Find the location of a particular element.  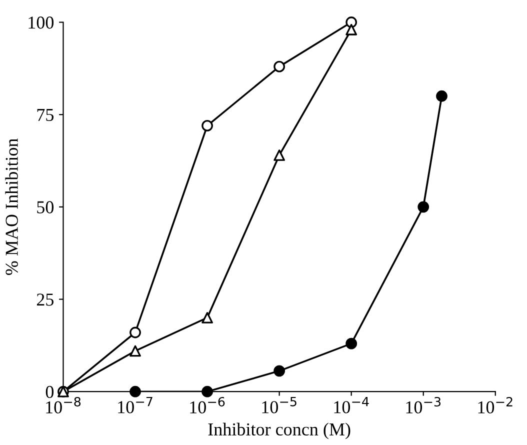

x-tick-label: 10$^{−6}$ is located at coordinates (207, 405).